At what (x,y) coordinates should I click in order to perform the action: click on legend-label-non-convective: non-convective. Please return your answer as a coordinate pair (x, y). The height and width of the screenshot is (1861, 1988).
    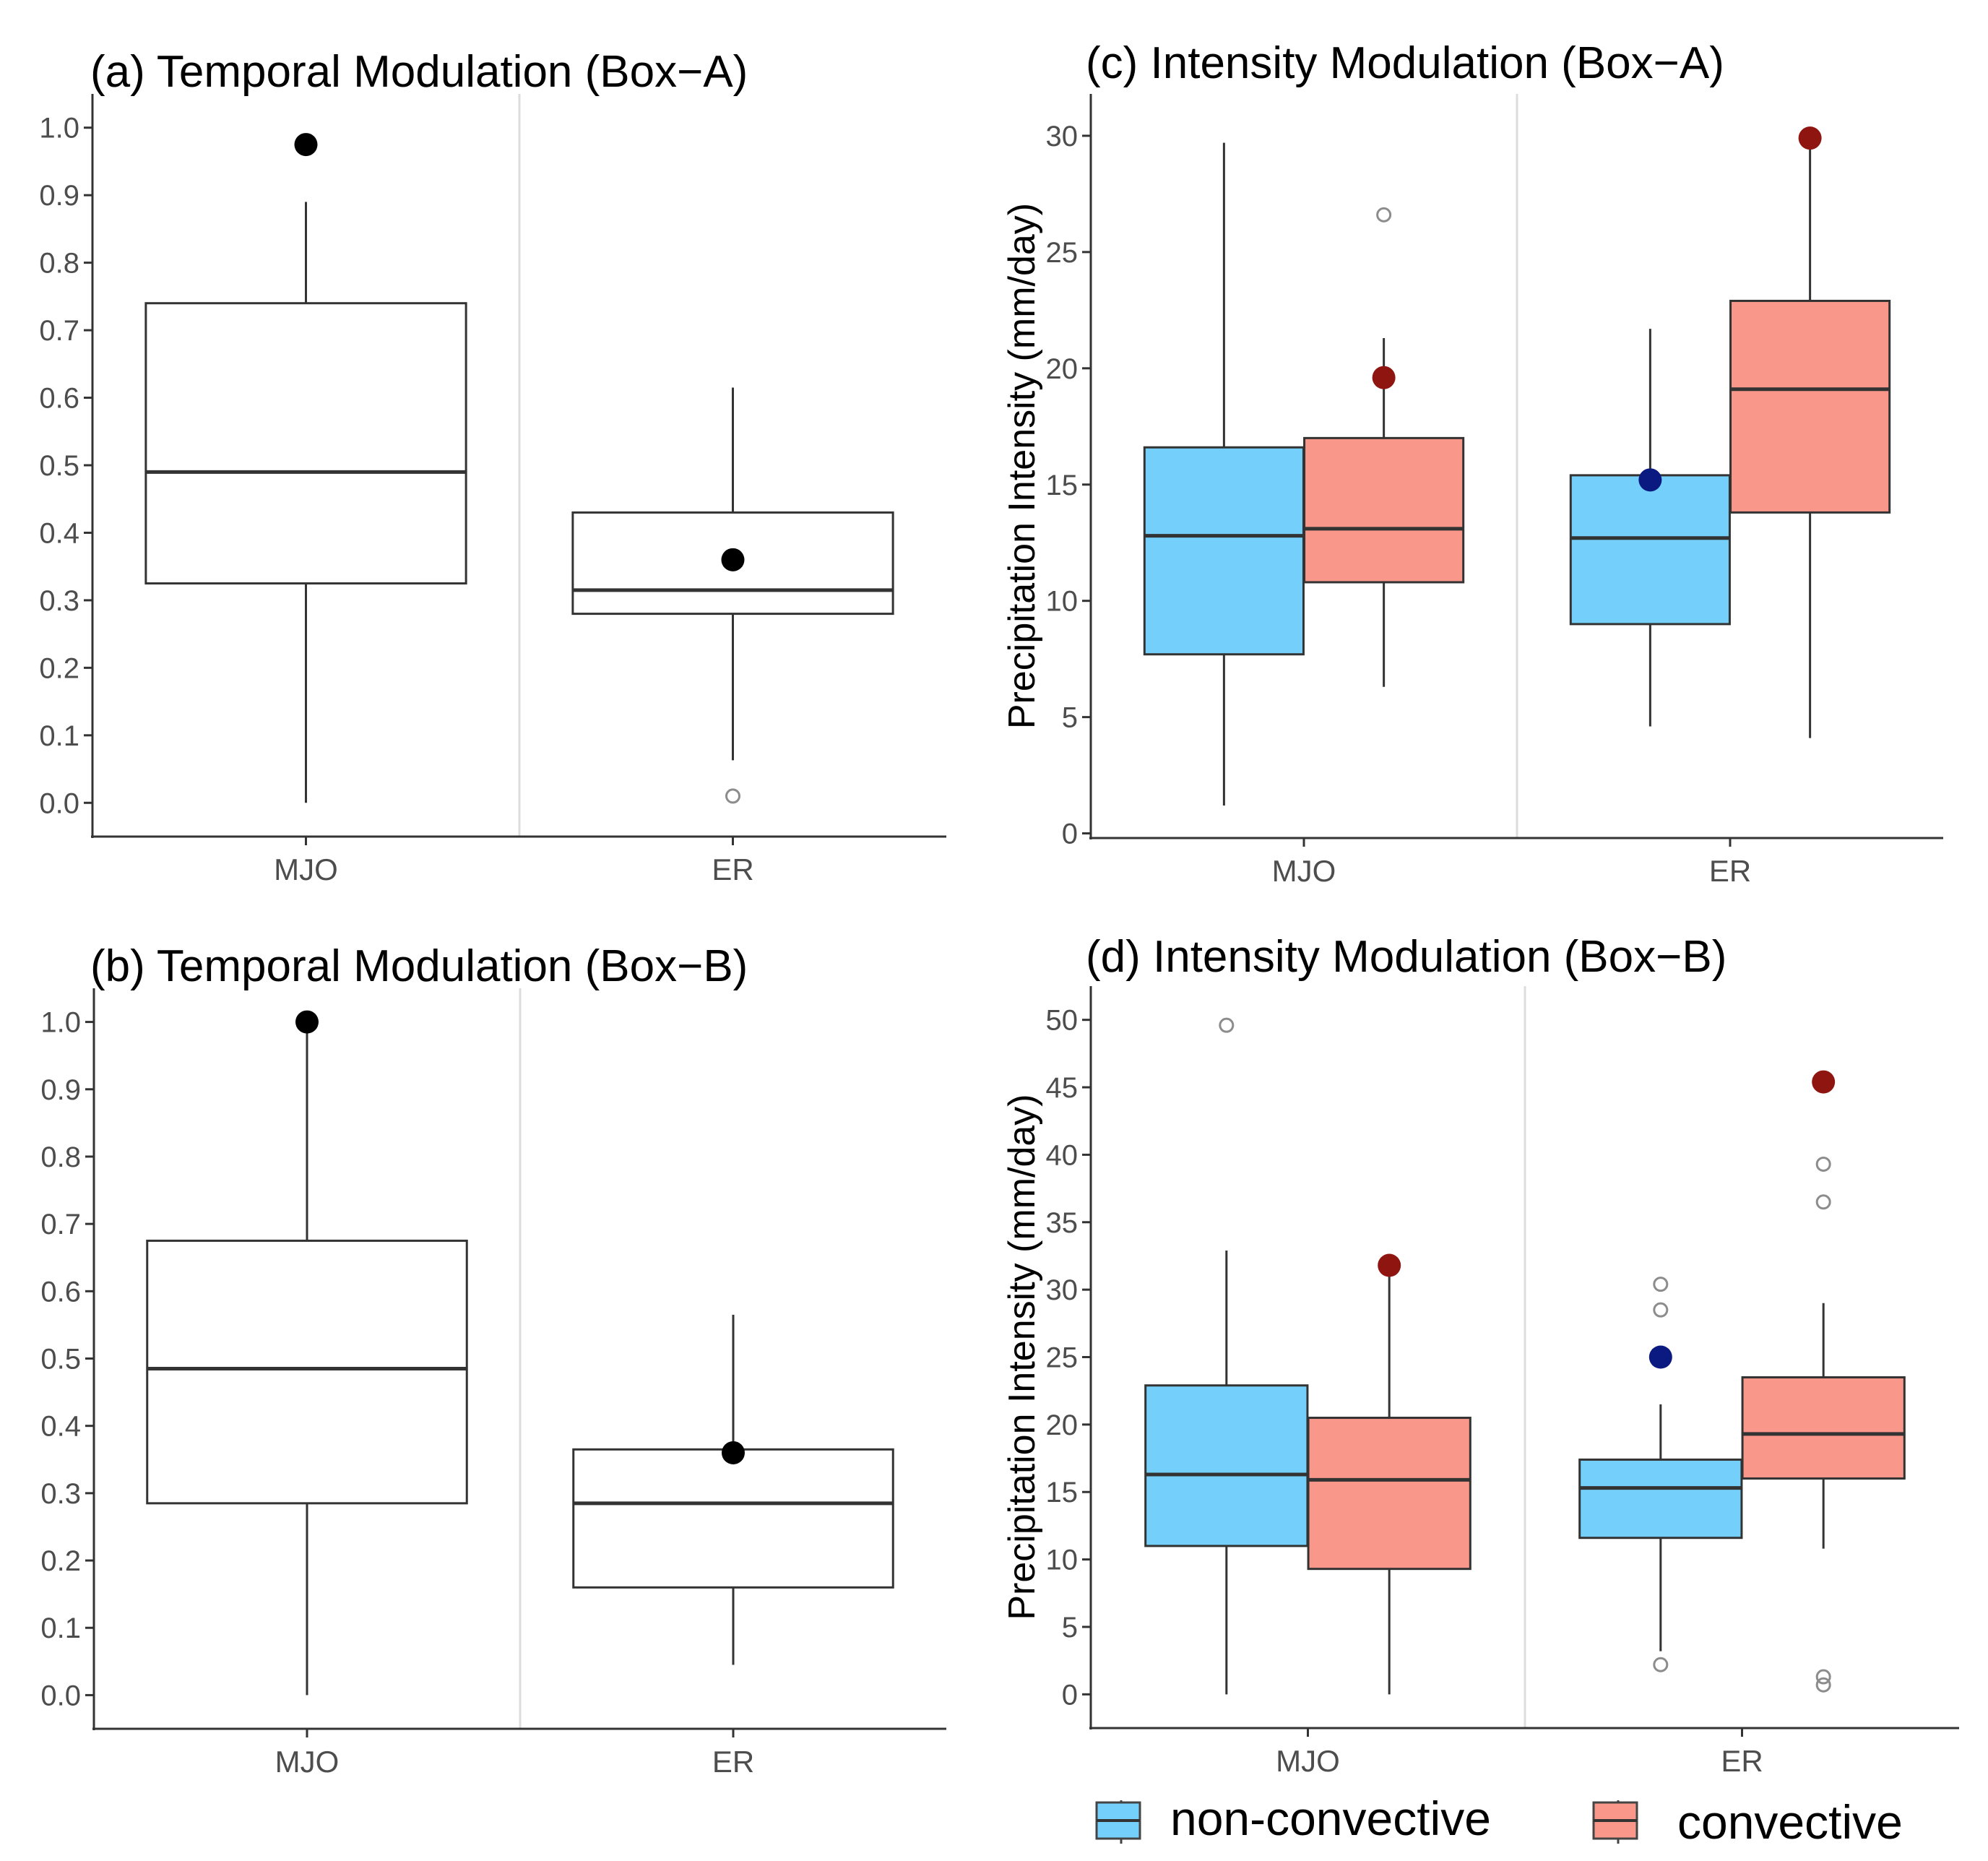
    Looking at the image, I should click on (1330, 1818).